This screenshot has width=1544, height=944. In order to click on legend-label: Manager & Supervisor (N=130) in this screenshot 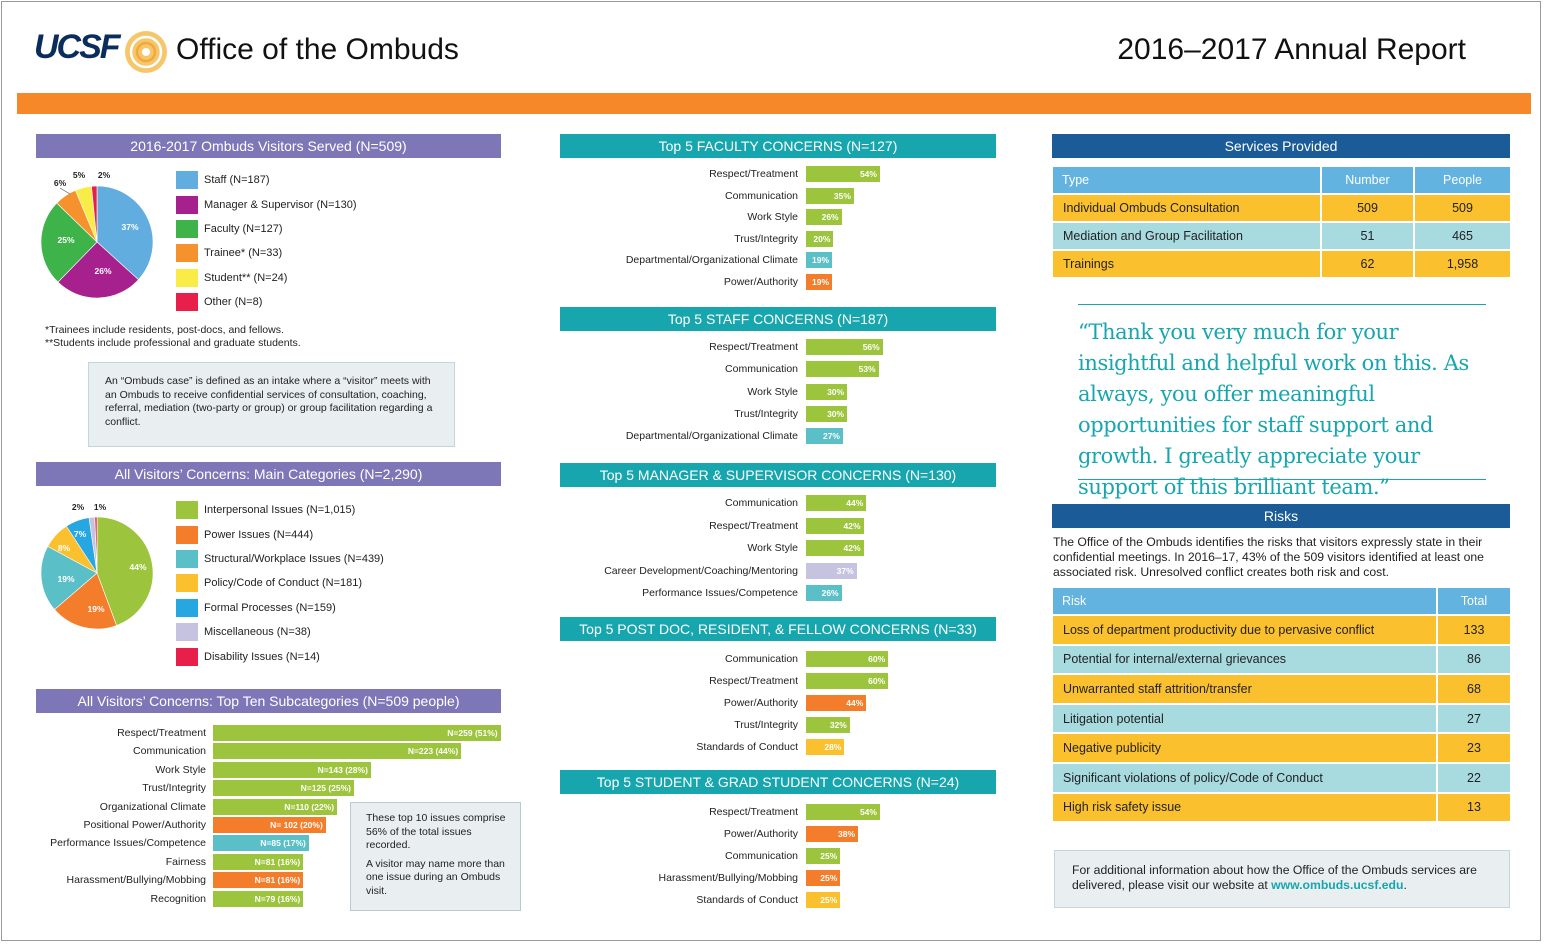, I will do `click(280, 204)`.